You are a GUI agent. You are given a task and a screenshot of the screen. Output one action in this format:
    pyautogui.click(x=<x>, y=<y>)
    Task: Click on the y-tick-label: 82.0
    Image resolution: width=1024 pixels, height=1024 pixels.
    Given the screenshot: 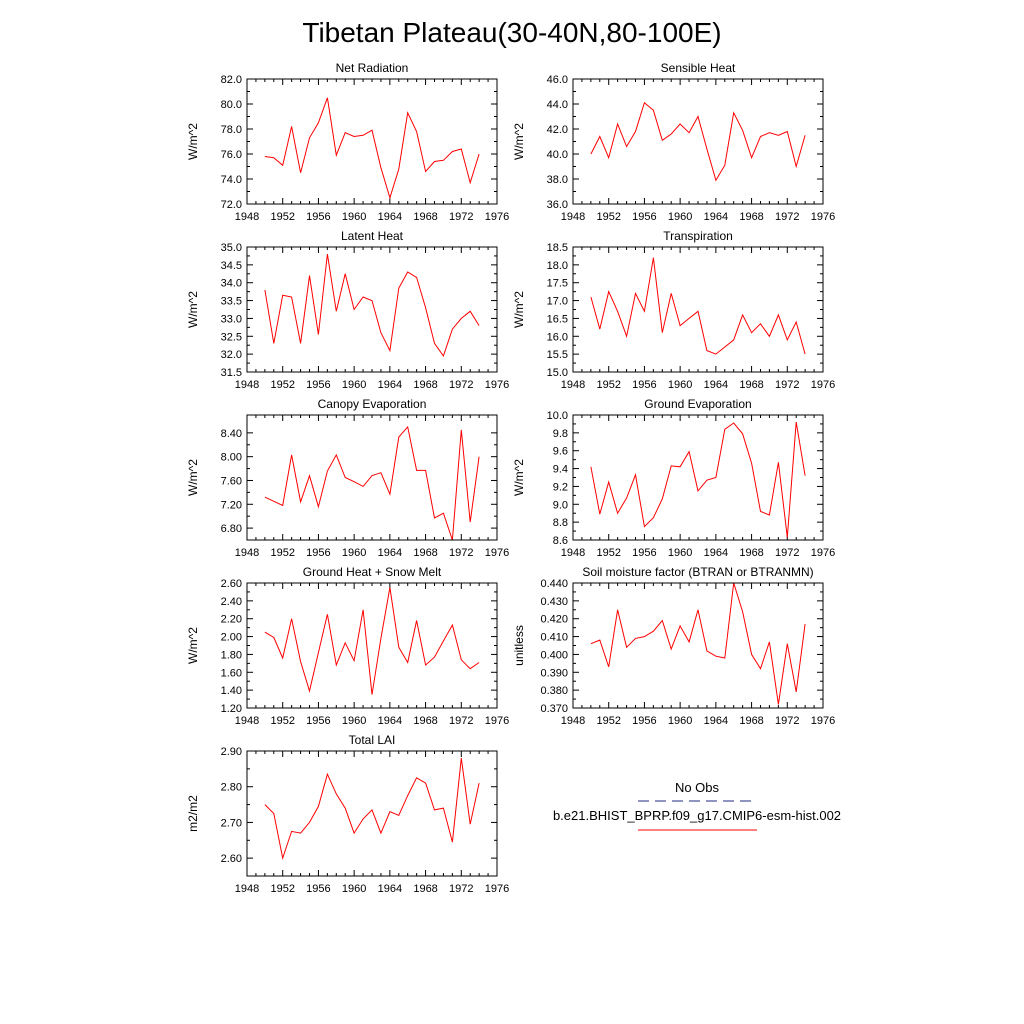 What is the action you would take?
    pyautogui.click(x=231, y=80)
    